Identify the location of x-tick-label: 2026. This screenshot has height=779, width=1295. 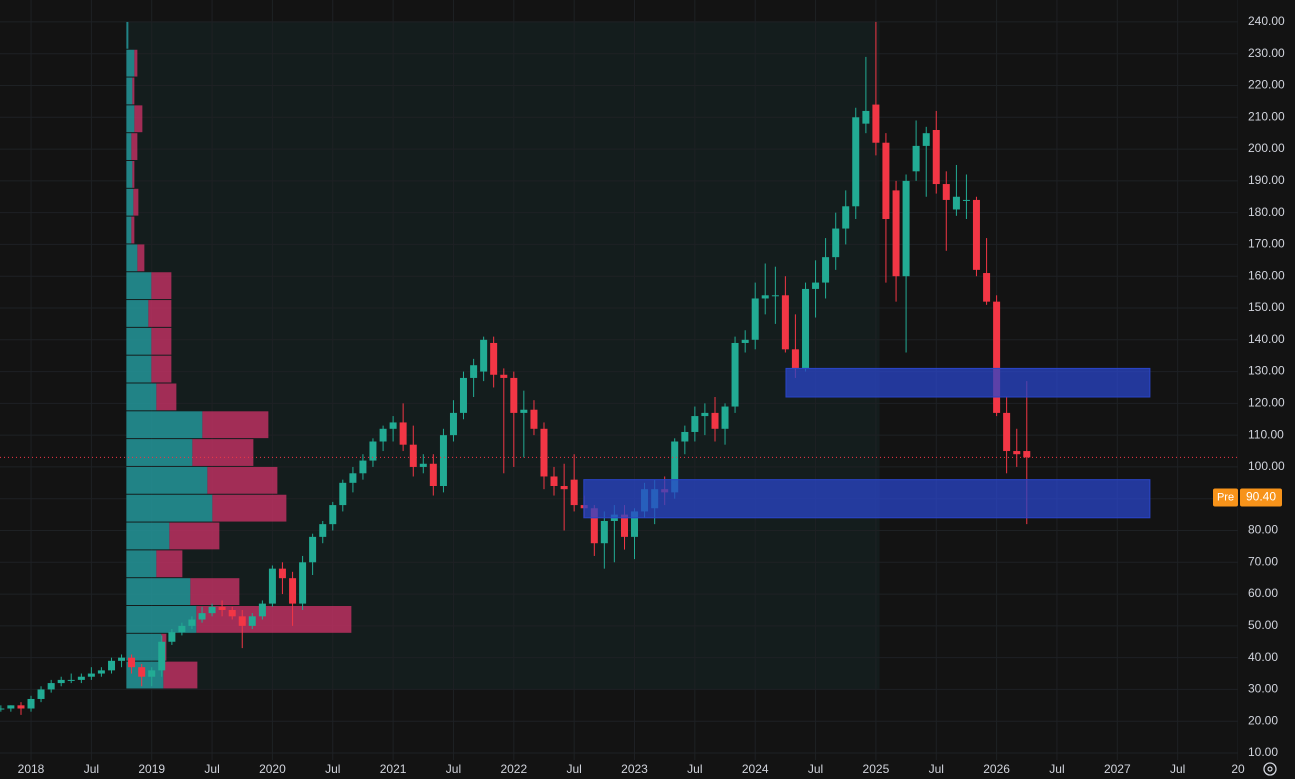
(996, 769).